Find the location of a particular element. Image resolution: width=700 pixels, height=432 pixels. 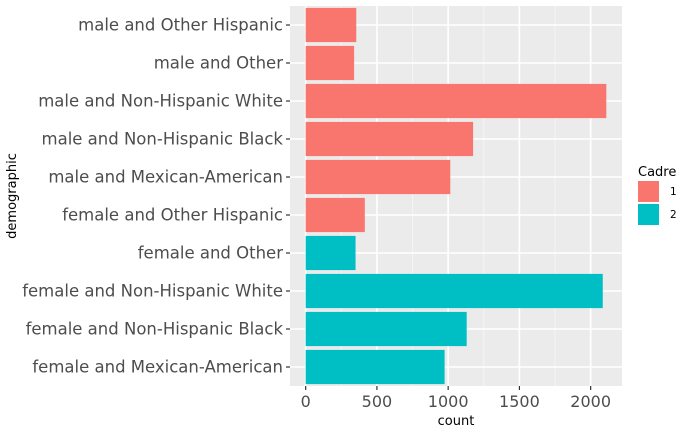

x-axis: 0 500 1000 1500 2000 is located at coordinates (456, 398).